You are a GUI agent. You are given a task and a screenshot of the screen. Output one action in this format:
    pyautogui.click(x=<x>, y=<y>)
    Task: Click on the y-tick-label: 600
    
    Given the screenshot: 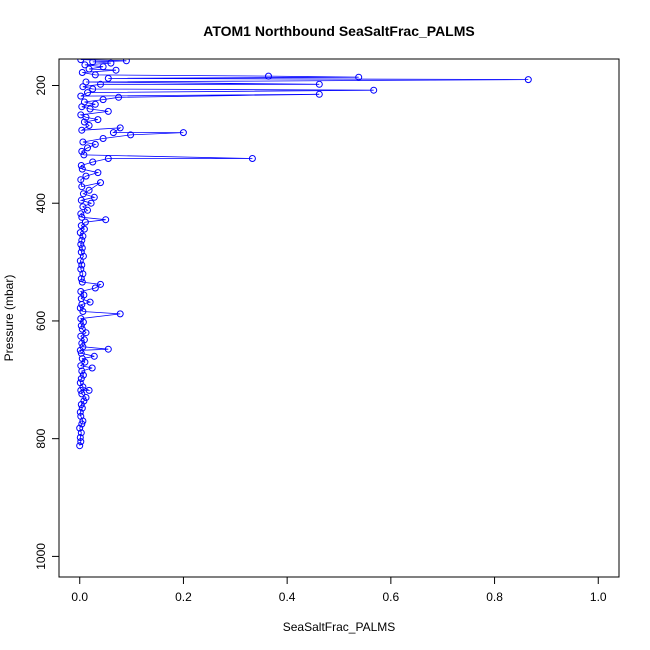 What is the action you would take?
    pyautogui.click(x=41, y=321)
    